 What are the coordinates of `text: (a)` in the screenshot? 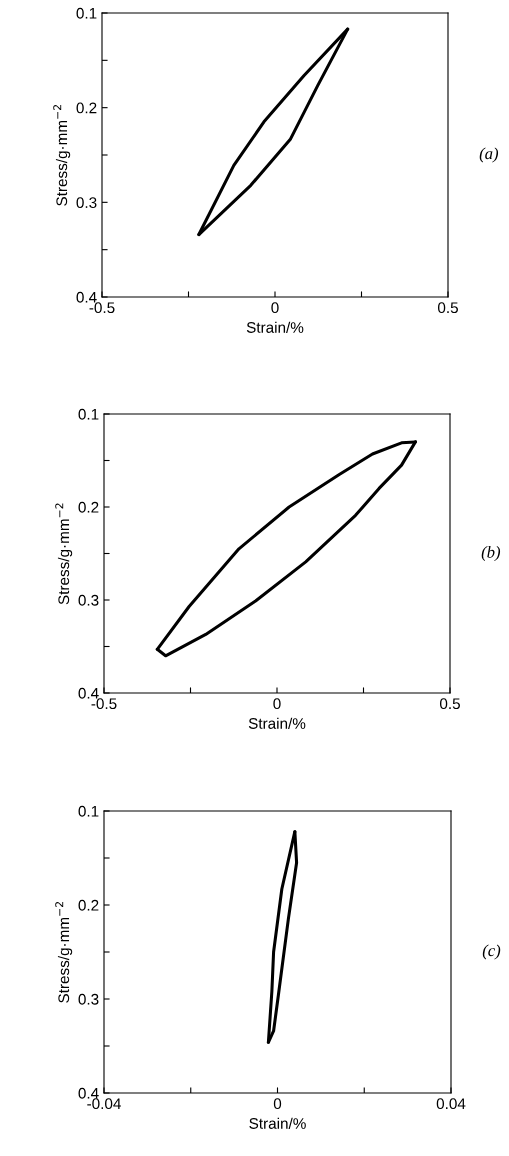 It's located at (489, 155).